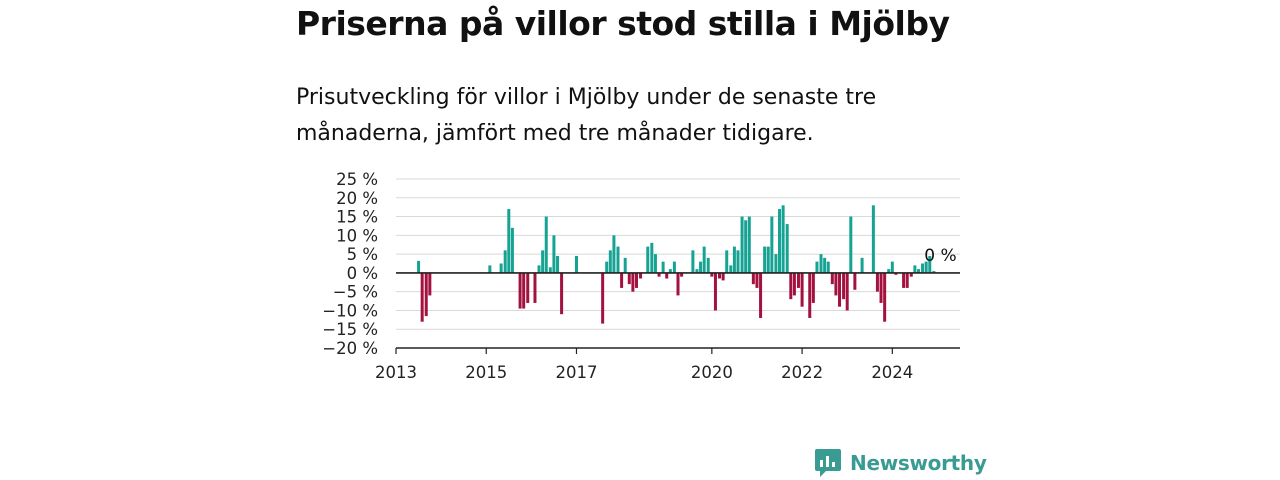  What do you see at coordinates (362, 273) in the screenshot?
I see `y-tick-label: 0 %` at bounding box center [362, 273].